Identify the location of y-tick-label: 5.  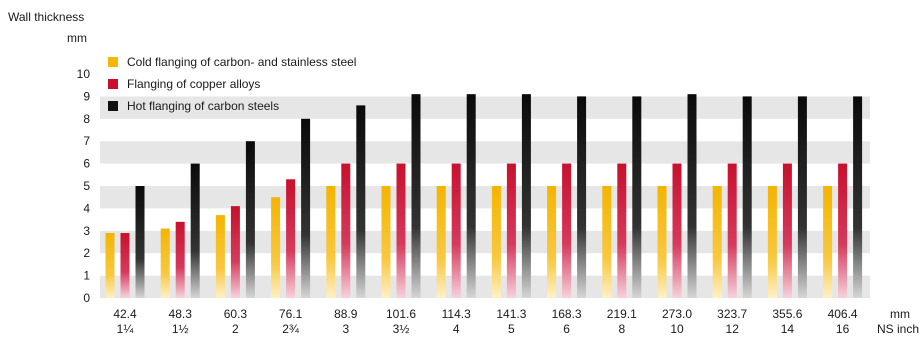
(86, 186).